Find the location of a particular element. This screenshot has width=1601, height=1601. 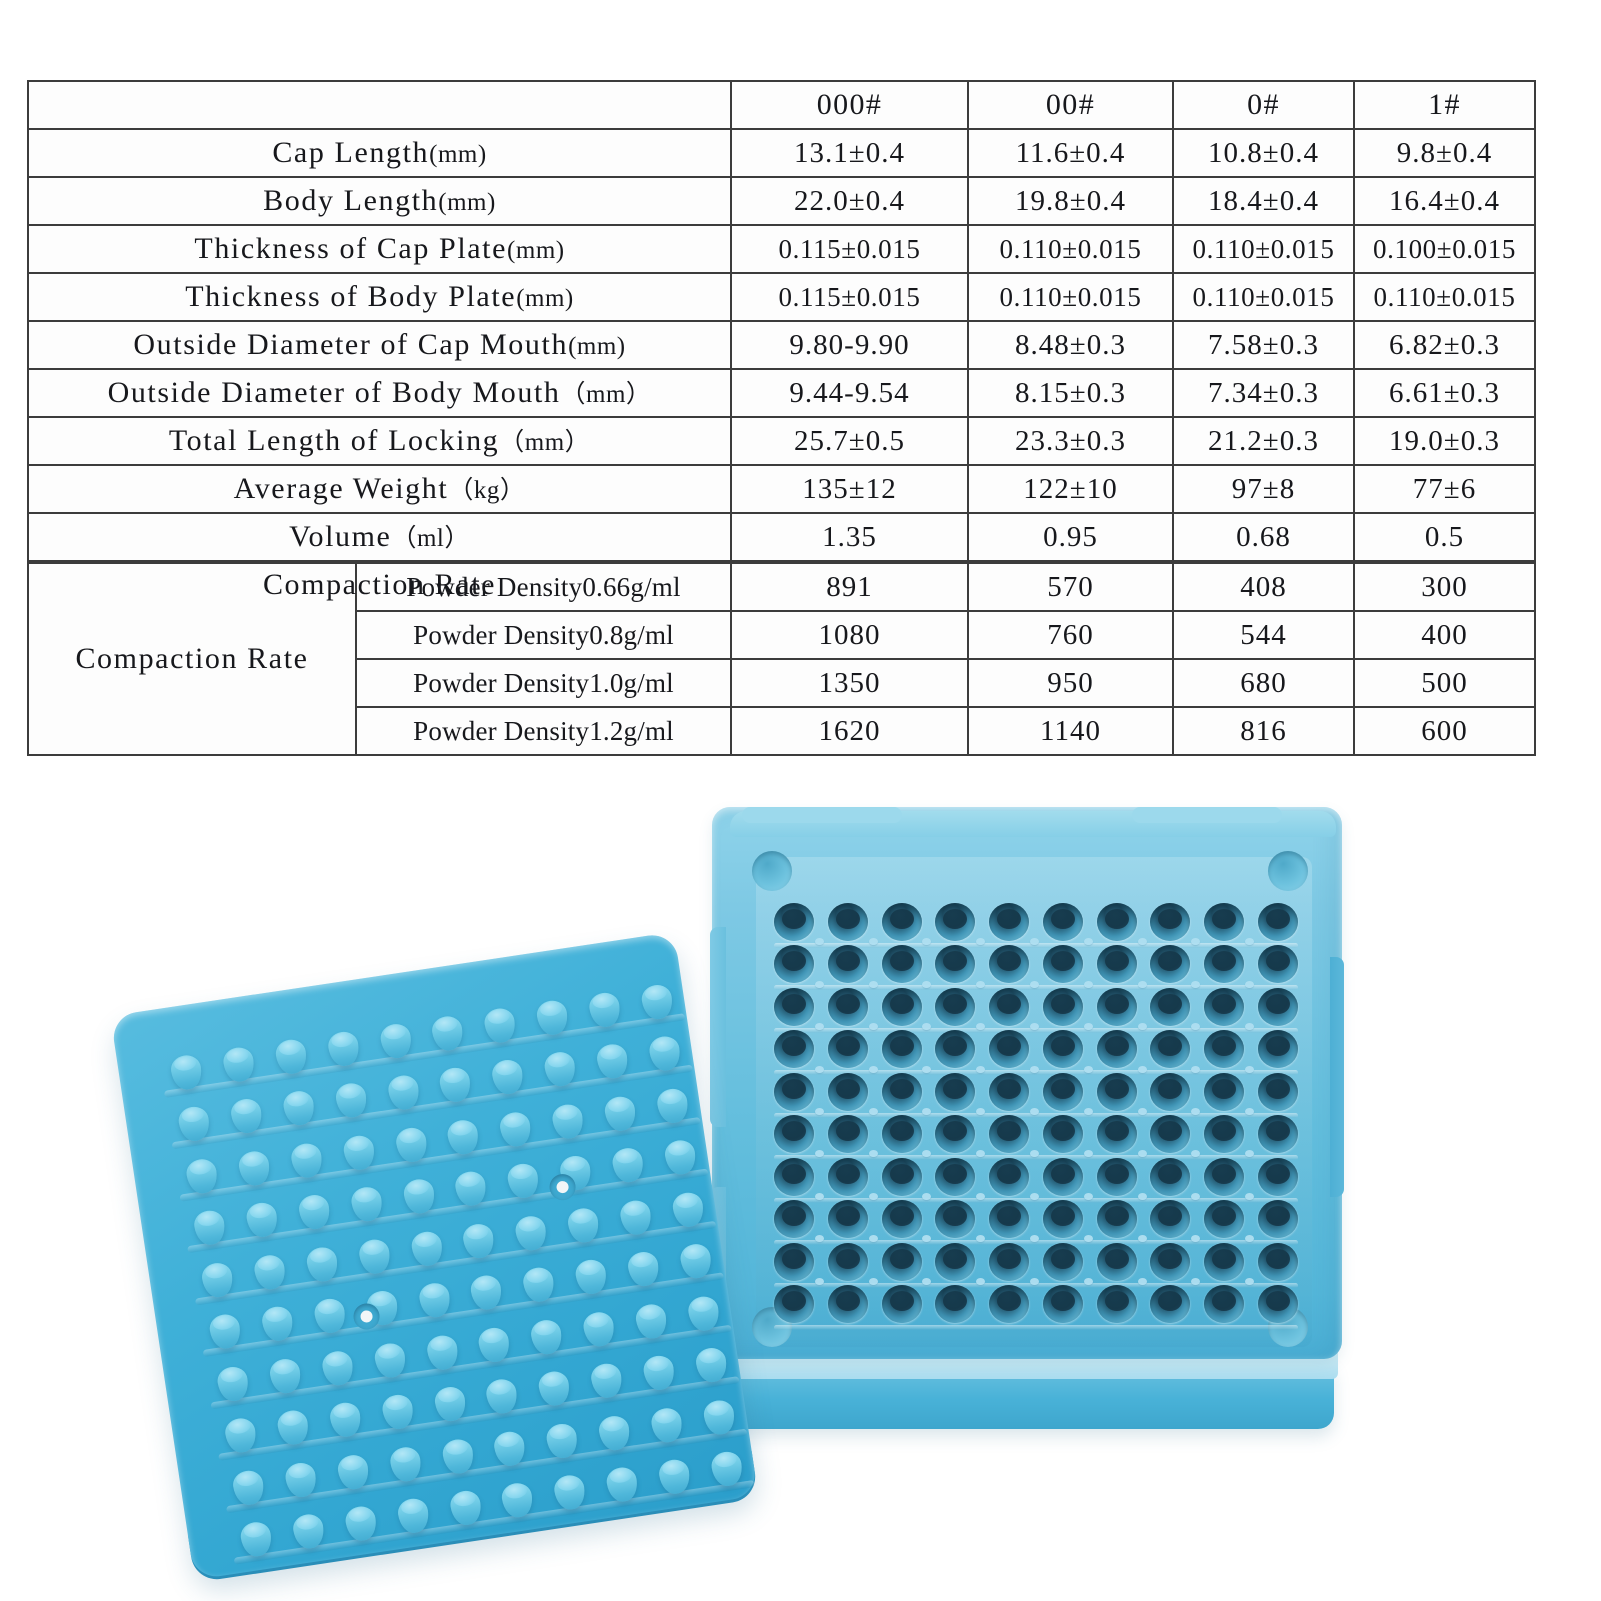

cell-value: 9.80-9.90 is located at coordinates (849, 345).